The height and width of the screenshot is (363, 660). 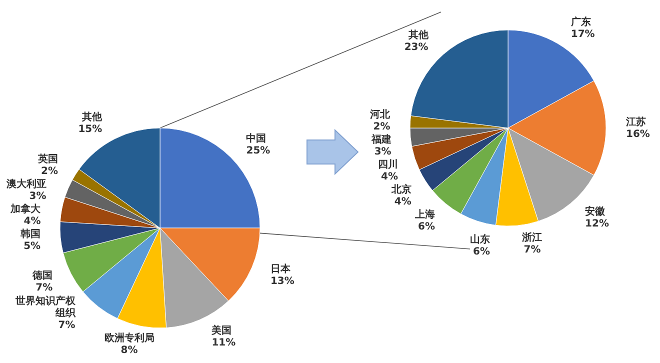 I want to click on slice-label: 江苏, so click(x=635, y=122).